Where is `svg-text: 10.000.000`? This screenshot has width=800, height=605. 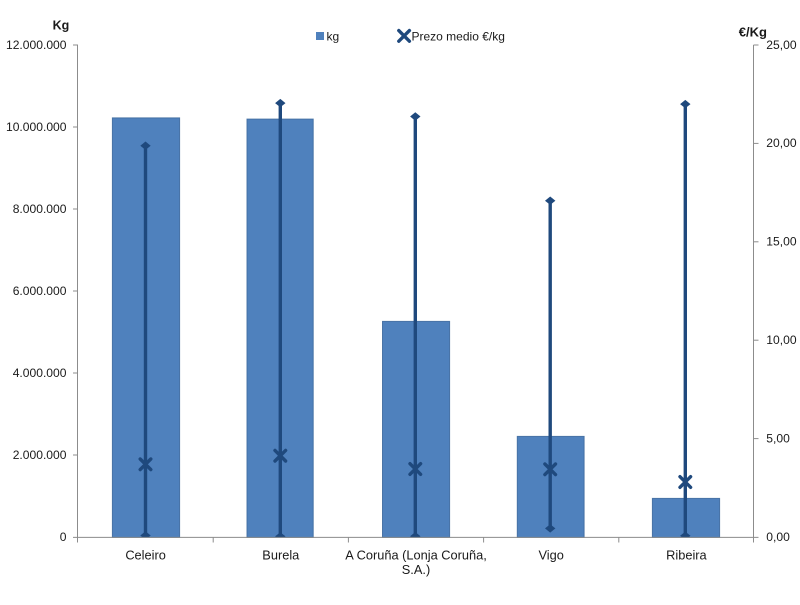
svg-text: 10.000.000 is located at coordinates (36, 127).